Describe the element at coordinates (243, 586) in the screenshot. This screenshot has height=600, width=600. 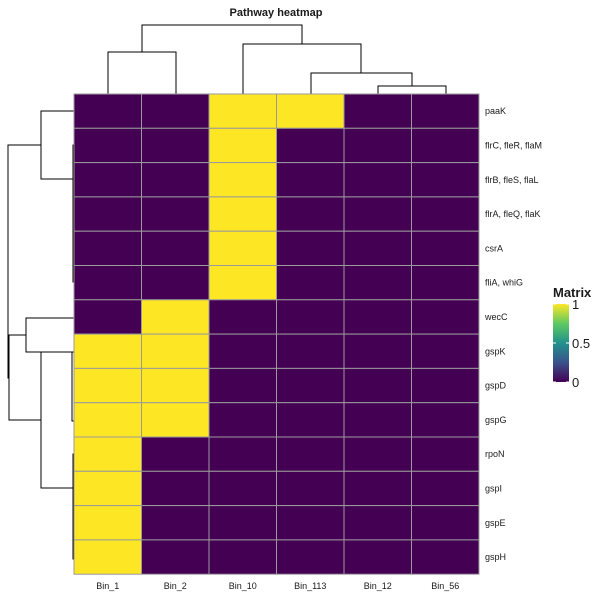
I see `column-label: Bin_10` at that location.